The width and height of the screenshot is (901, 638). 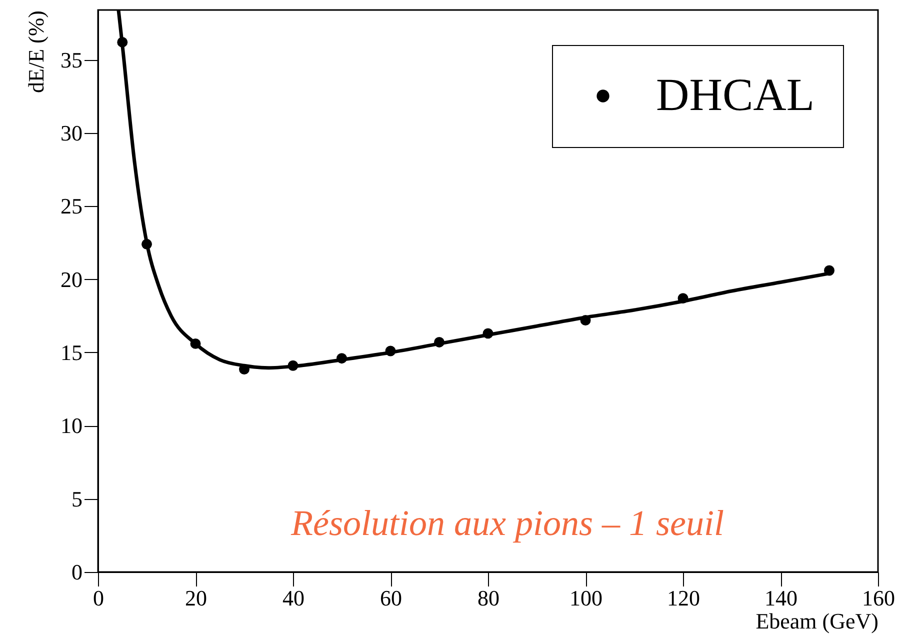 What do you see at coordinates (507, 523) in the screenshot?
I see `annotation: Résolution aux pions – 1 seuil` at bounding box center [507, 523].